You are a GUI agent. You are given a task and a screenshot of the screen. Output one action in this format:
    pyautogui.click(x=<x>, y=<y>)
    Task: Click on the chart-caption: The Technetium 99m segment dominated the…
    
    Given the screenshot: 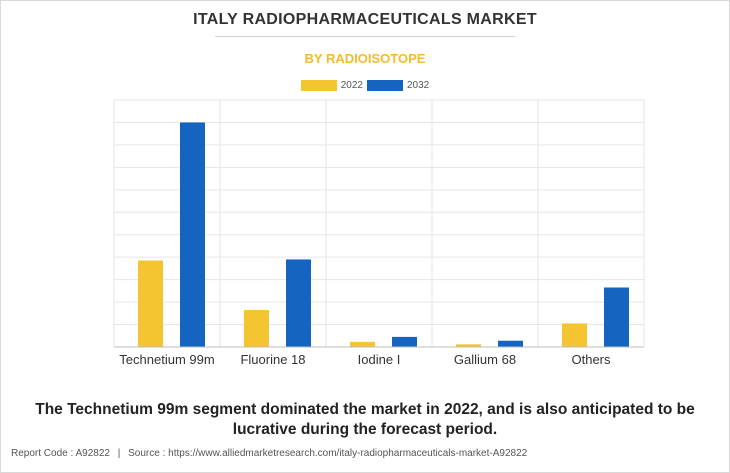 What is the action you would take?
    pyautogui.click(x=365, y=419)
    